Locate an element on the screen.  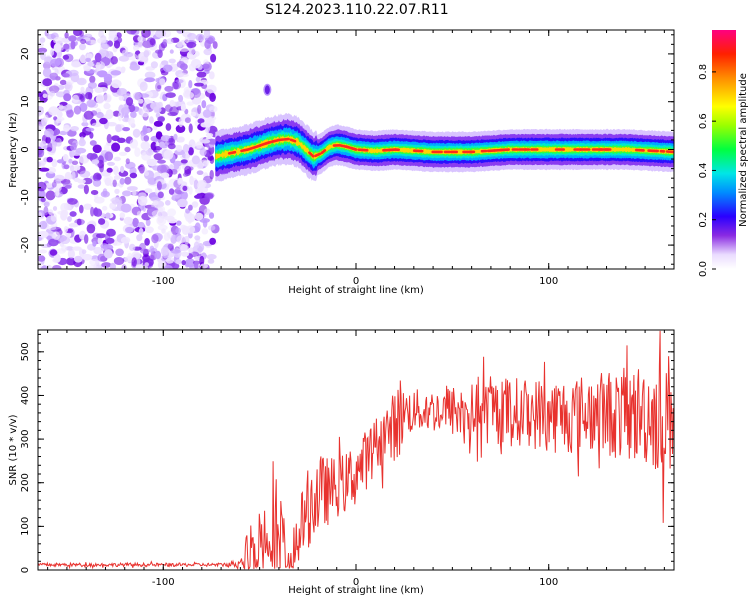
snr-y-label: SNR (10 * v/v) is located at coordinates (13, 449).